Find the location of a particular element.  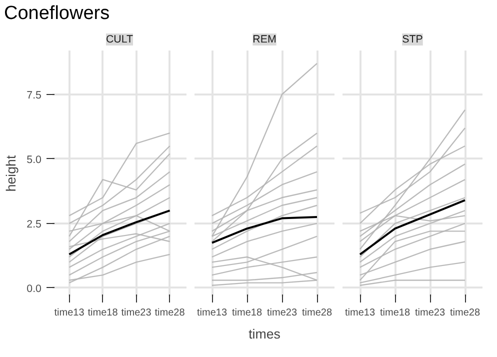

y-axis-title: height is located at coordinates (11, 173).